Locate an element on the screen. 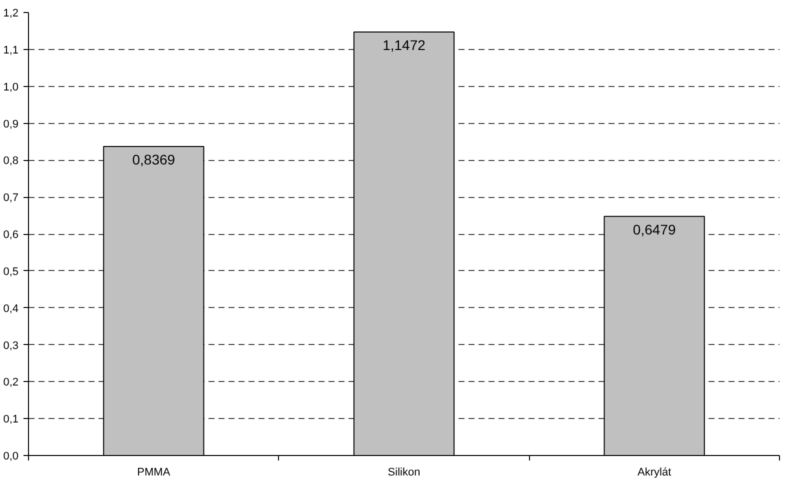 This screenshot has height=481, width=787. y-tick-label: 0,8 is located at coordinates (11, 161).